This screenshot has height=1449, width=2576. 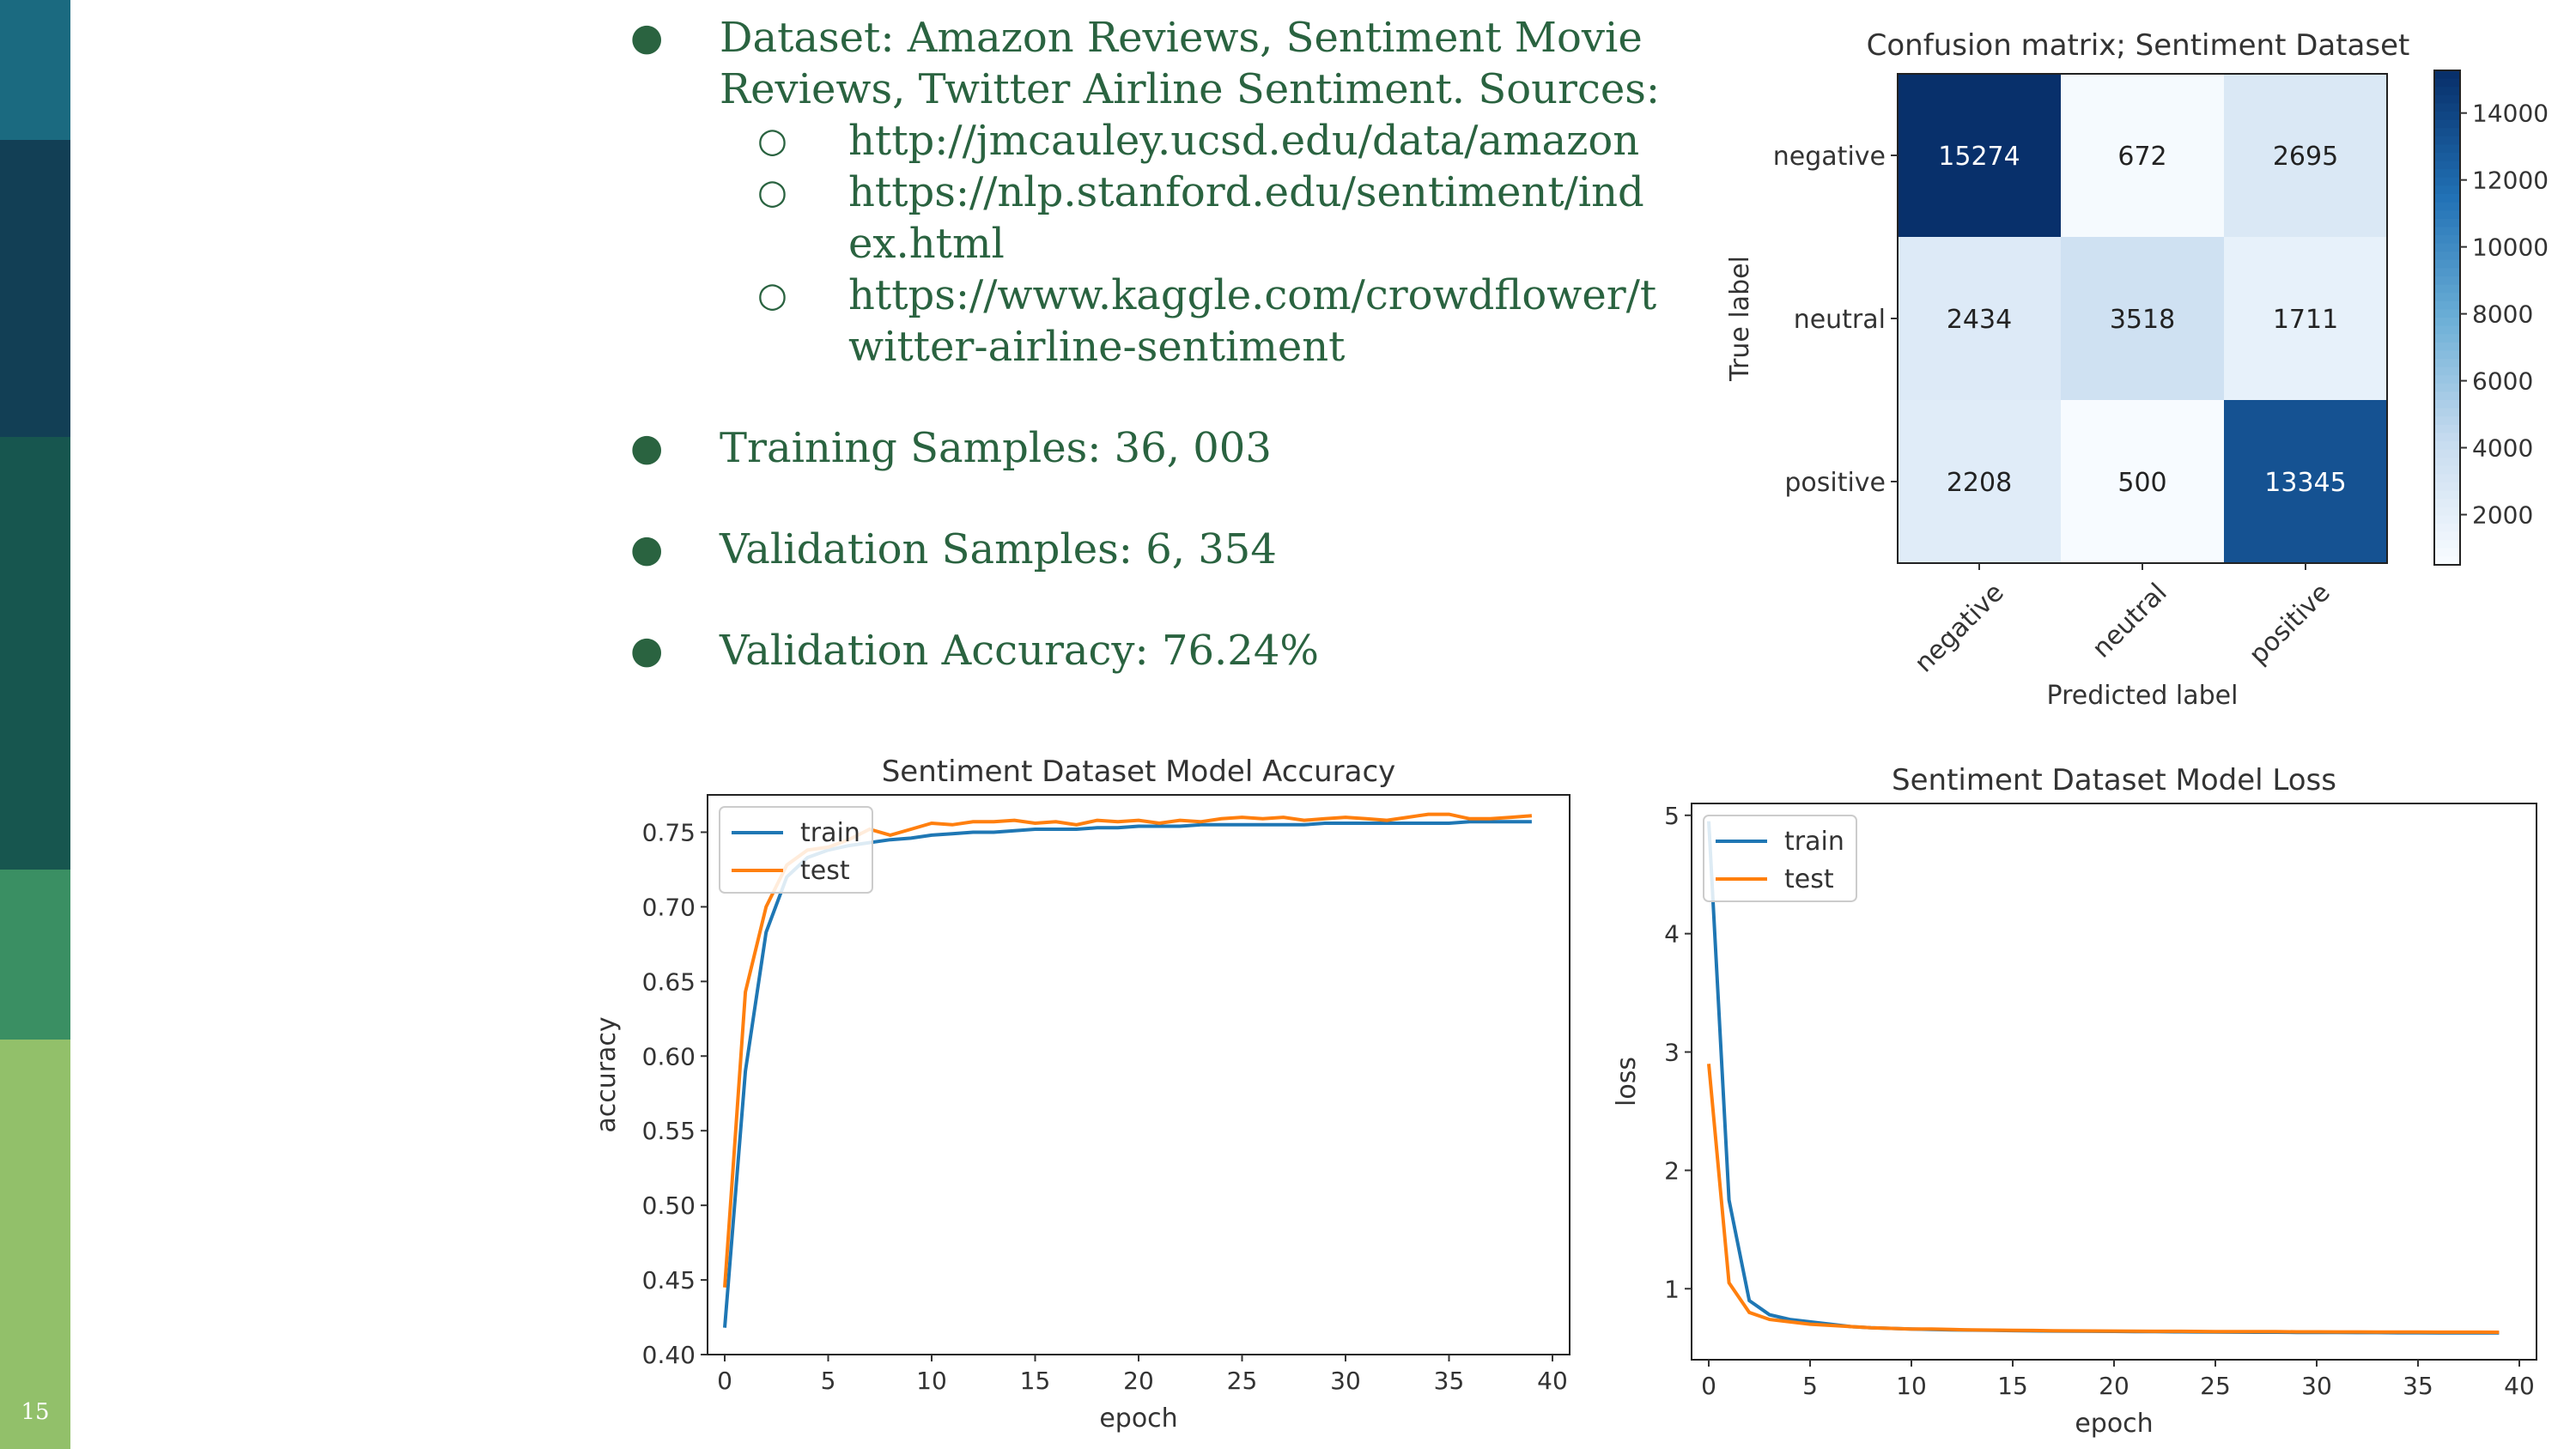 What do you see at coordinates (1252, 295) in the screenshot?
I see `source-link: https://www.kaggle.com/crowdflower/t` at bounding box center [1252, 295].